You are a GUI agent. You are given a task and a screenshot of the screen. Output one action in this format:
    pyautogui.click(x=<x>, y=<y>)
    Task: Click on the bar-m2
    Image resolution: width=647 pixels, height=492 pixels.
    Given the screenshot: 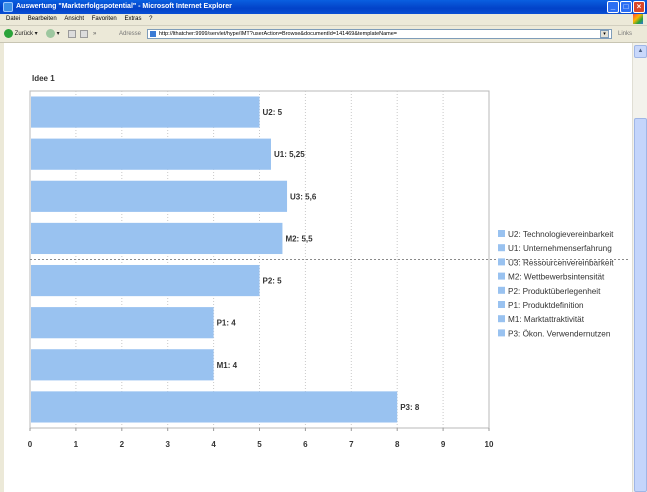 What is the action you would take?
    pyautogui.click(x=157, y=238)
    